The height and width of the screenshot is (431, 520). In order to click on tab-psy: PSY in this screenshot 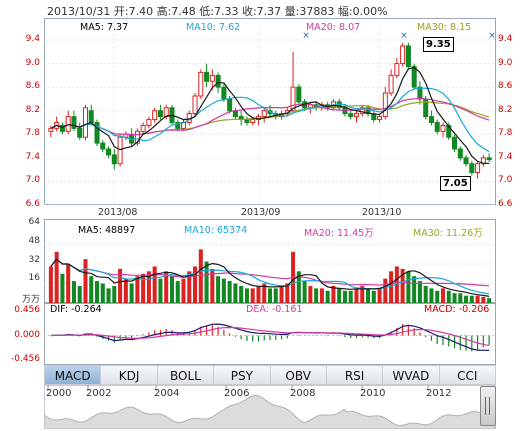, I will do `click(242, 375)`.